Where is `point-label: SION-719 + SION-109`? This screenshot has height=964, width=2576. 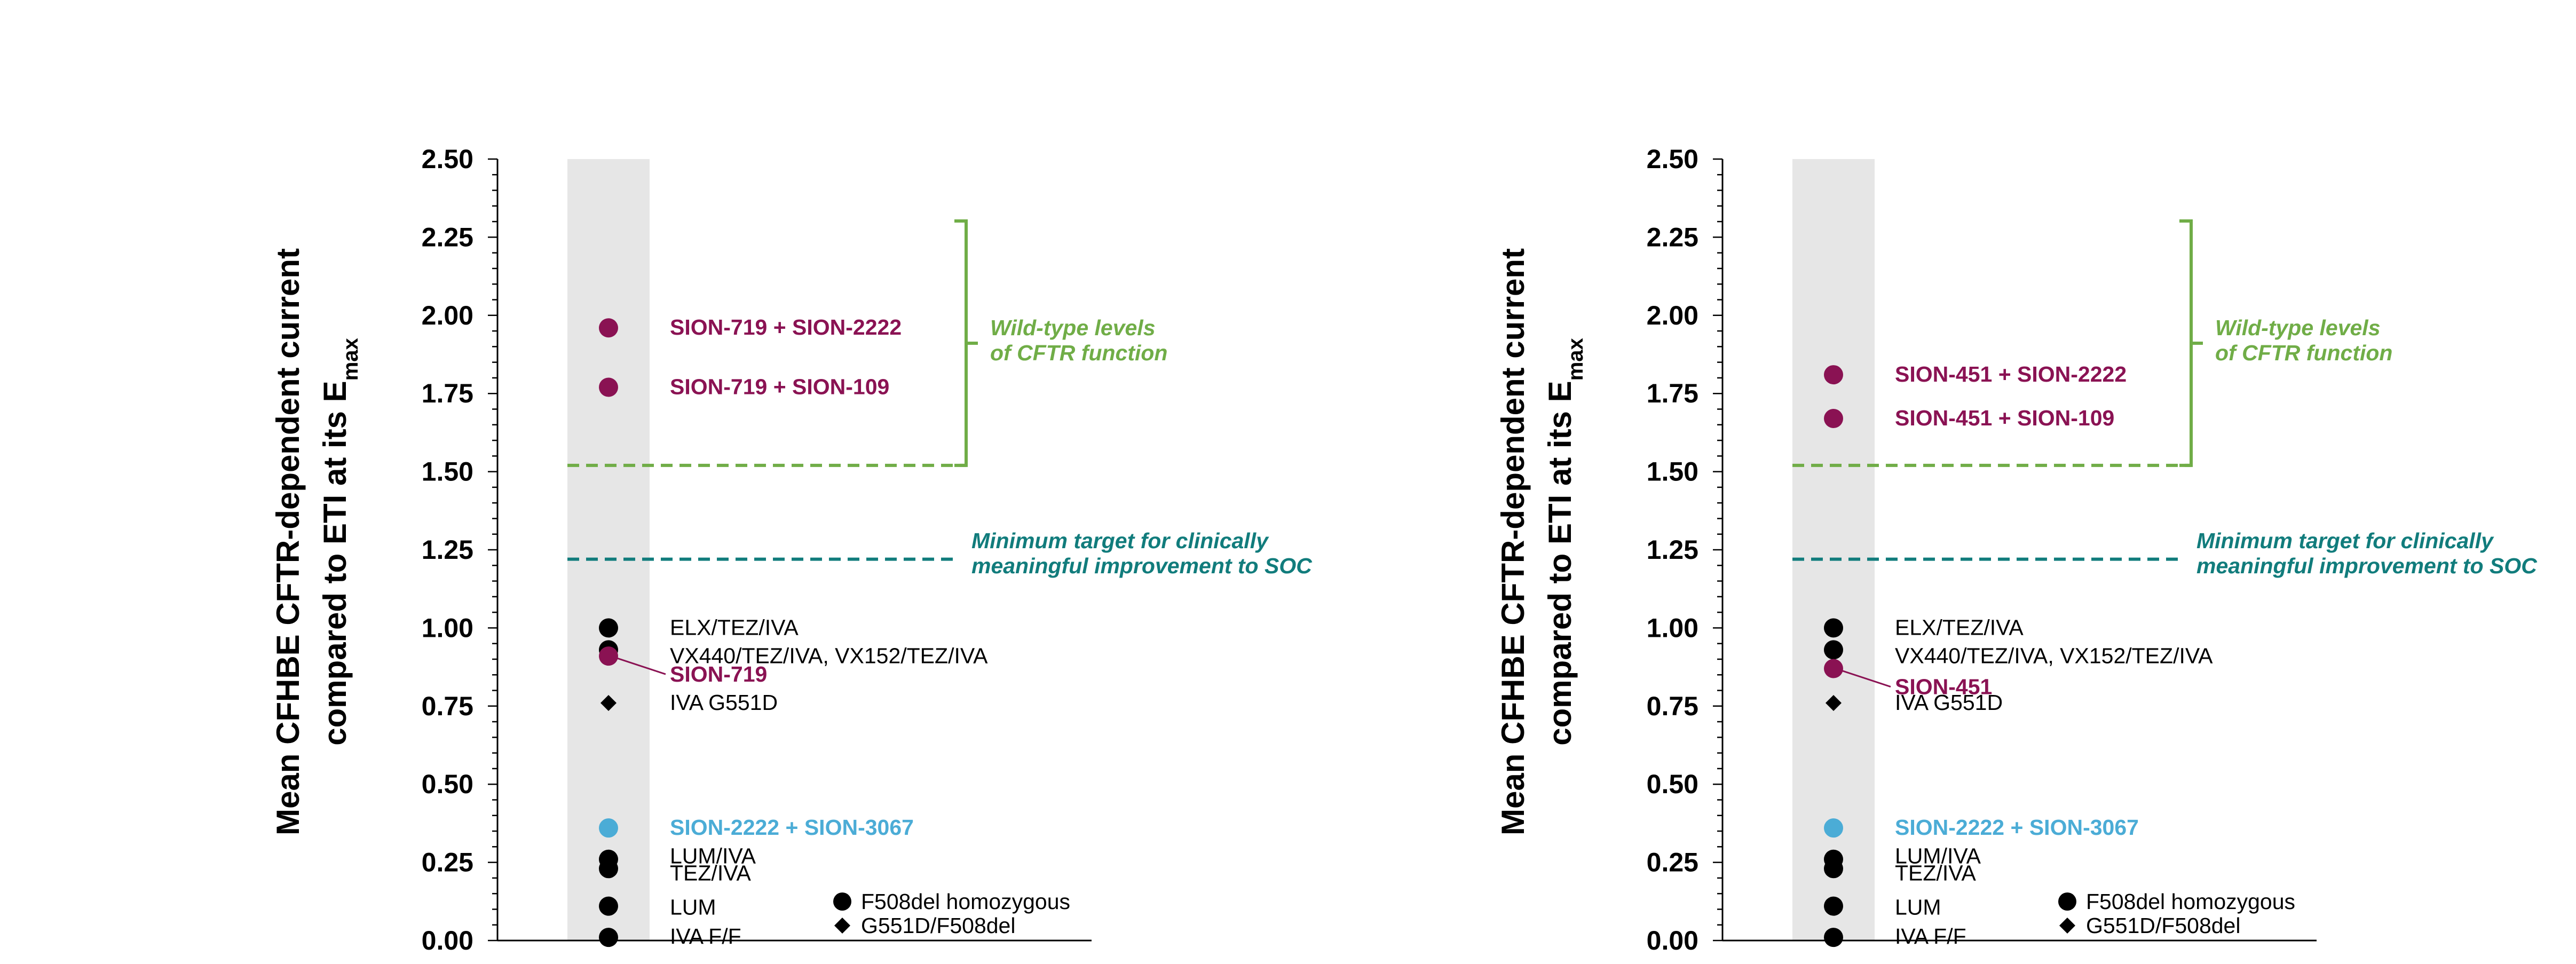
point-label: SION-719 + SION-109 is located at coordinates (779, 386).